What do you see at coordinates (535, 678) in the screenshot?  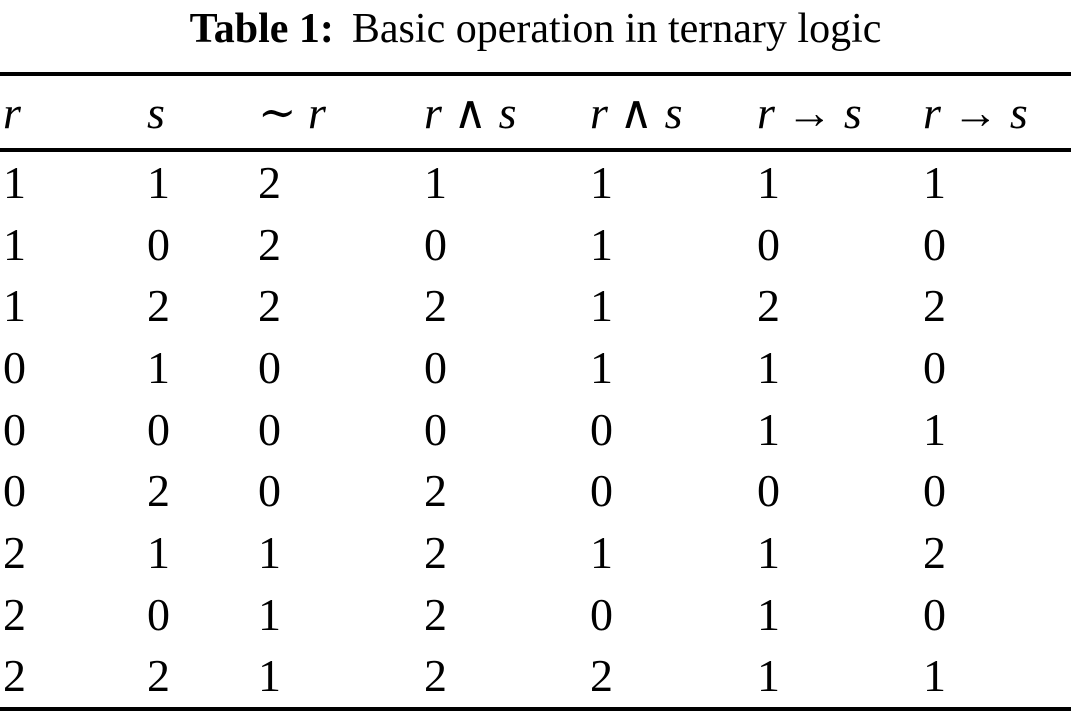 I see `table-row: 2 2 1 2 2 1 1` at bounding box center [535, 678].